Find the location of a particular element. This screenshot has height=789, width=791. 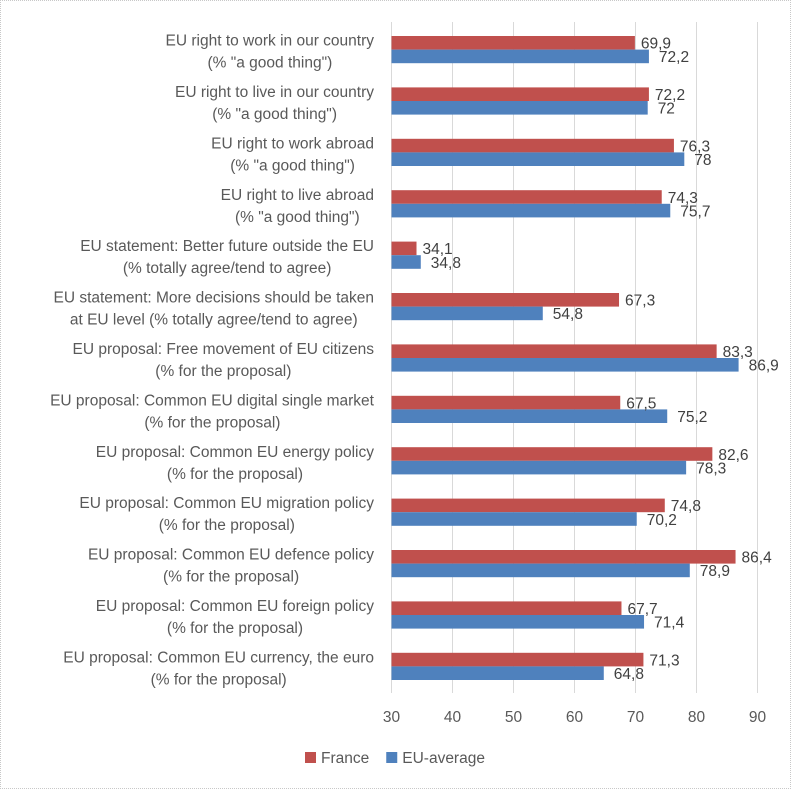

x-tick-label: 30 is located at coordinates (392, 717).